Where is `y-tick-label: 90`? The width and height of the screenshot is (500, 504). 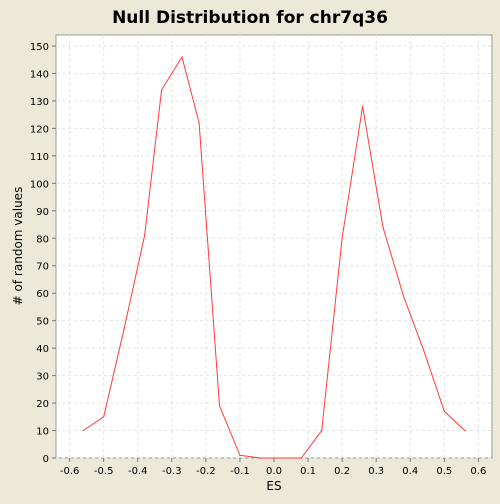 y-tick-label: 90 is located at coordinates (42, 212).